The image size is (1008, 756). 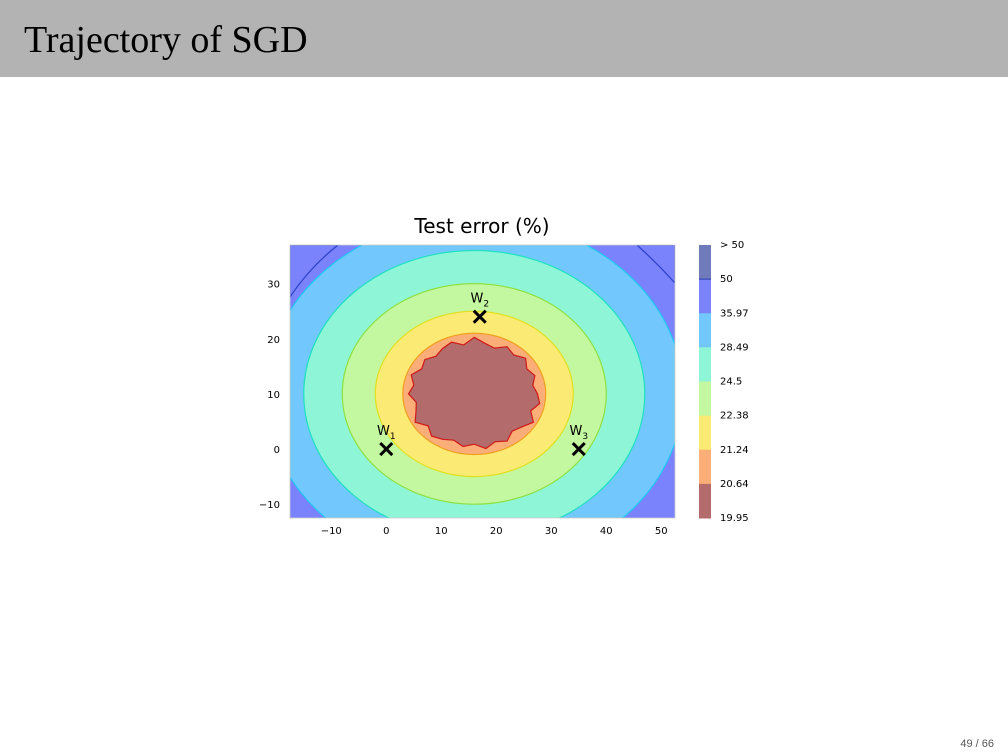 What do you see at coordinates (496, 531) in the screenshot?
I see `x-tick-label: 20` at bounding box center [496, 531].